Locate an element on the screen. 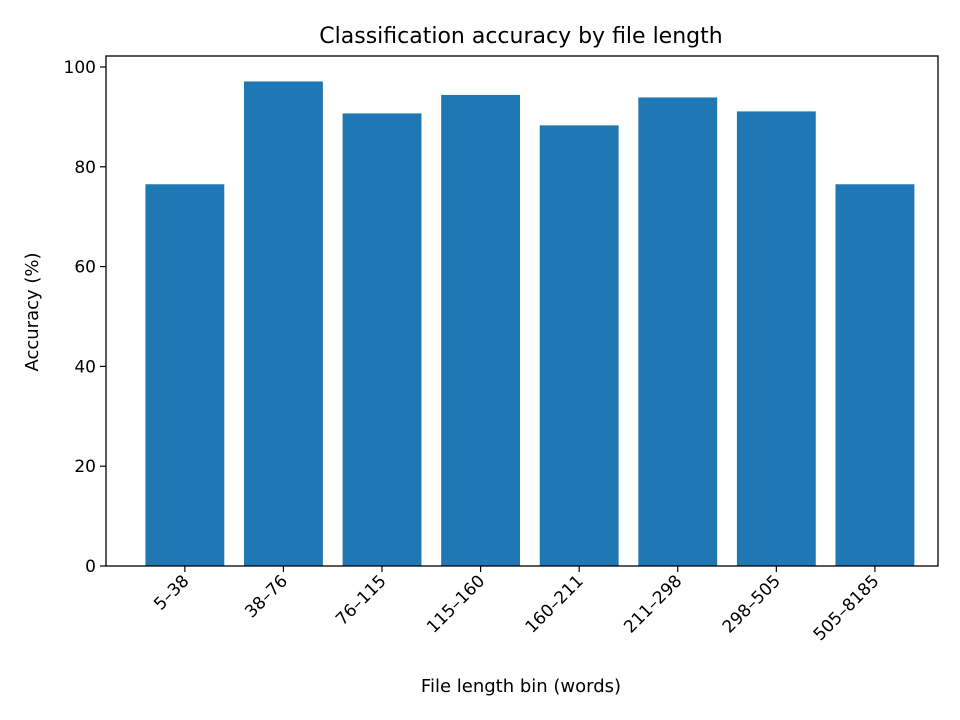  y-axis: 0 20 40 60 80 100 is located at coordinates (85, 317).